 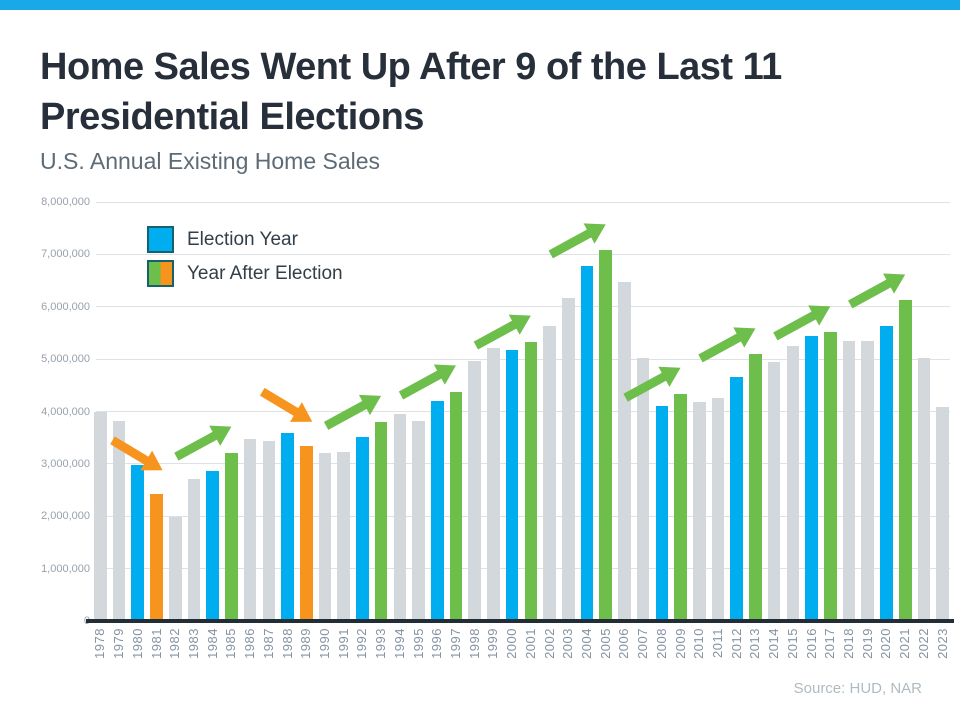 I want to click on bar-1993, so click(x=381, y=521).